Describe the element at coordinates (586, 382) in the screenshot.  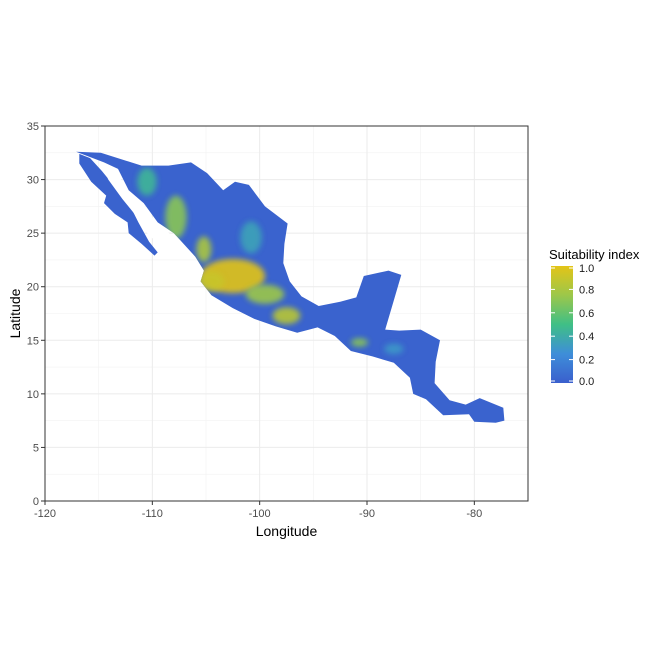
I see `legend-label: 0.0` at that location.